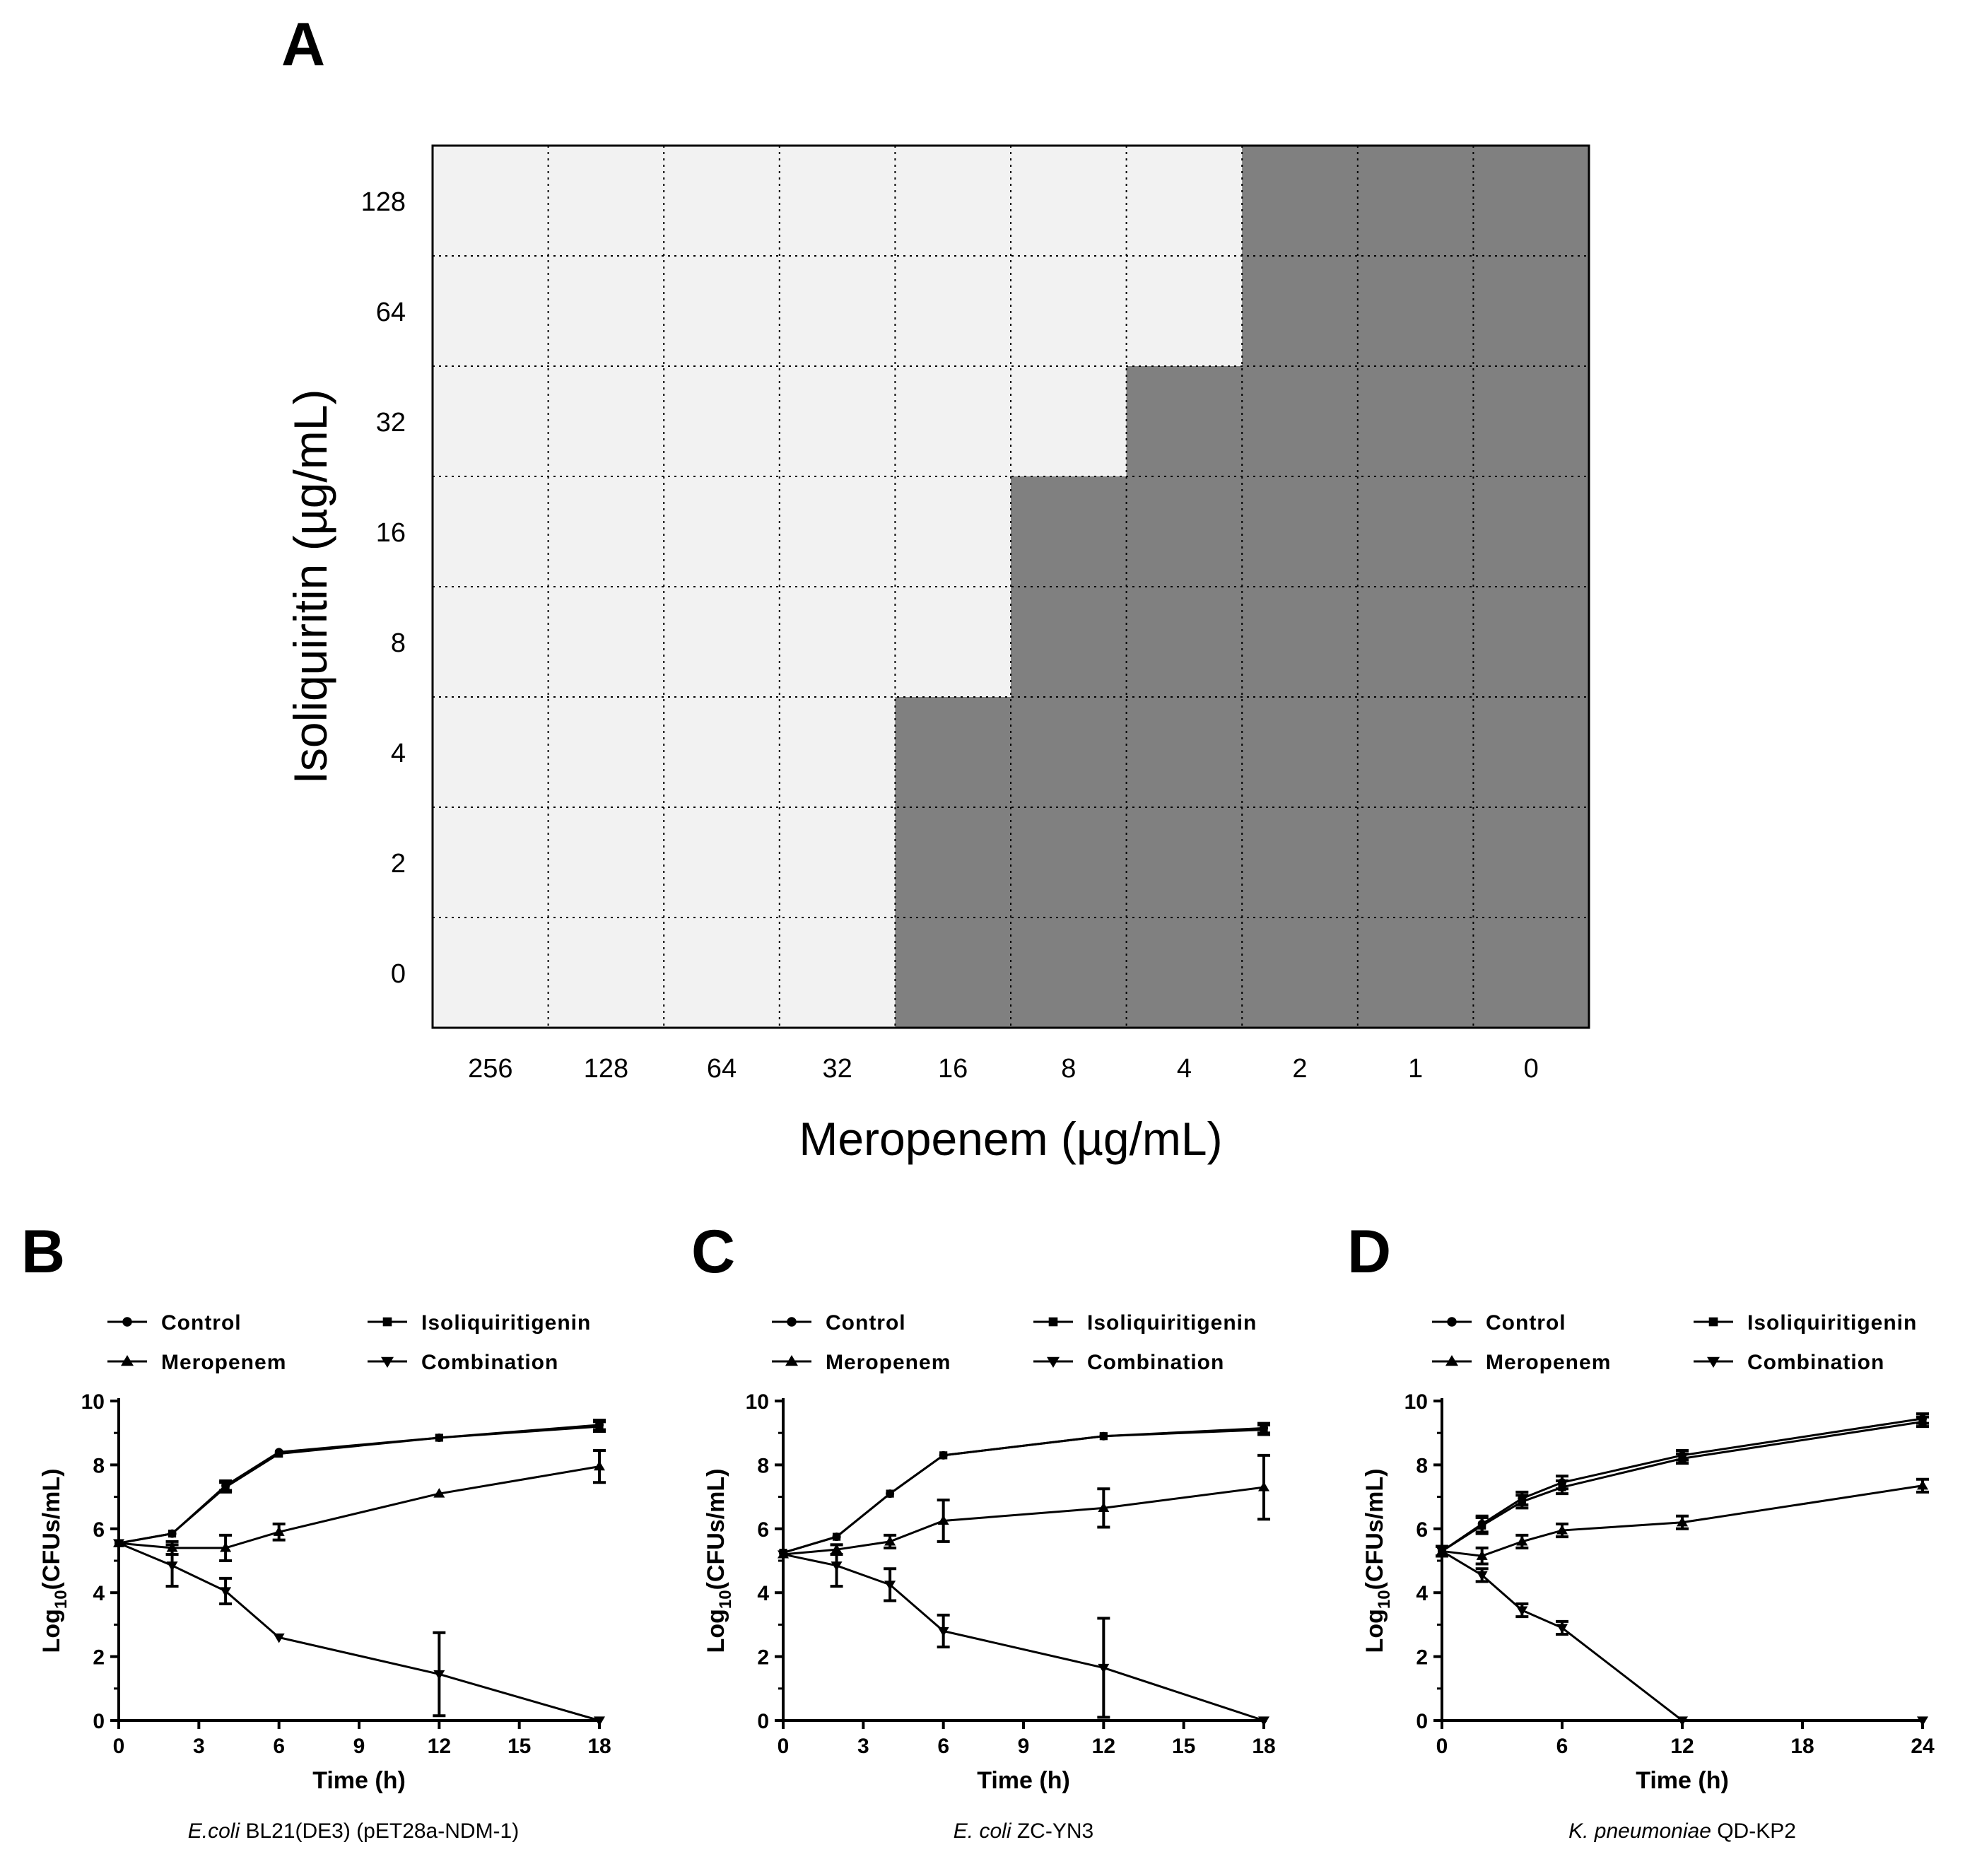 This screenshot has height=1876, width=1965. I want to click on series-isoliquiritigenin, so click(1024, 1490).